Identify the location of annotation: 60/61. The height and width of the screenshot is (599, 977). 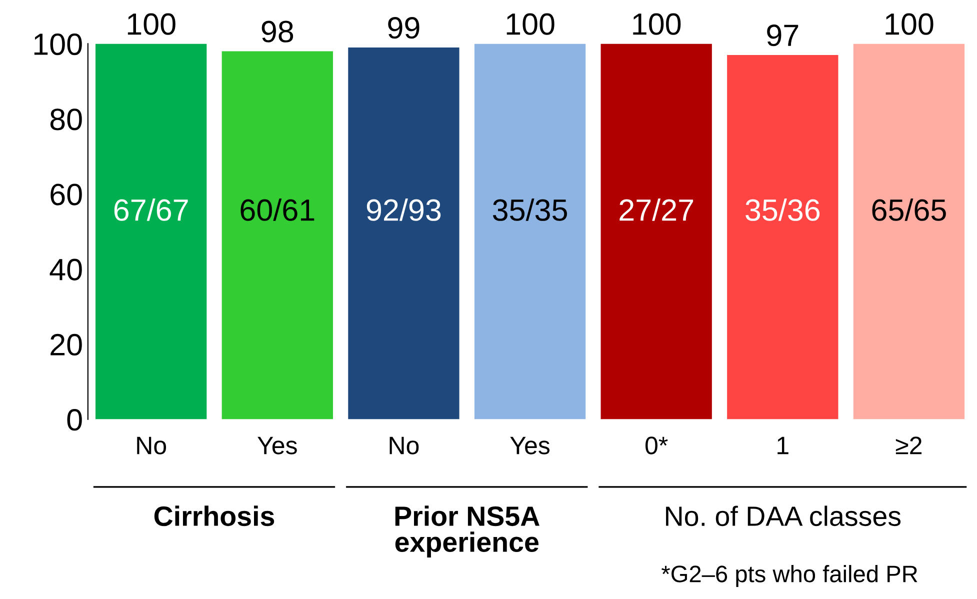
(277, 209).